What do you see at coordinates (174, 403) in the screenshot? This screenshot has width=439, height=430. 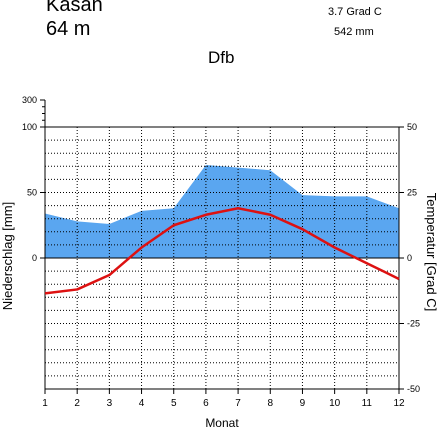 I see `x-tick-label: 5` at bounding box center [174, 403].